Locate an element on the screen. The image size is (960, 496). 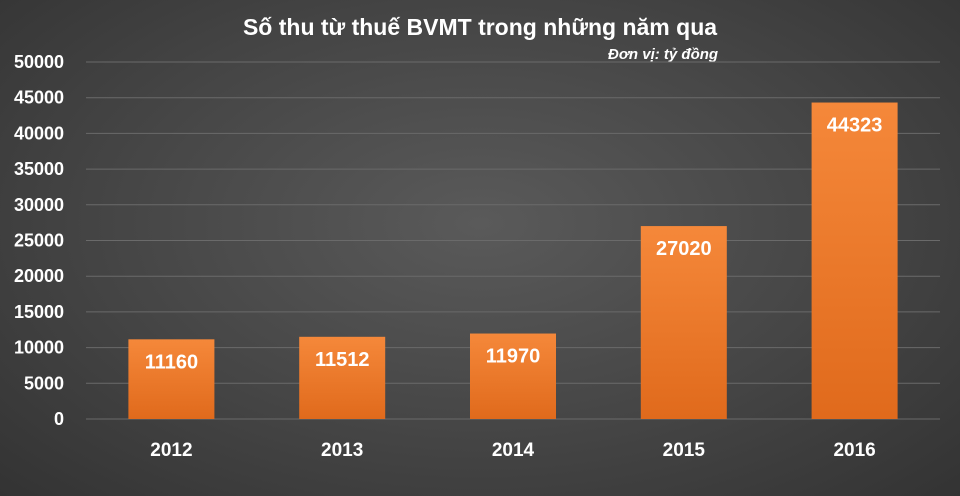
data-label-2015: 27020 is located at coordinates (684, 249).